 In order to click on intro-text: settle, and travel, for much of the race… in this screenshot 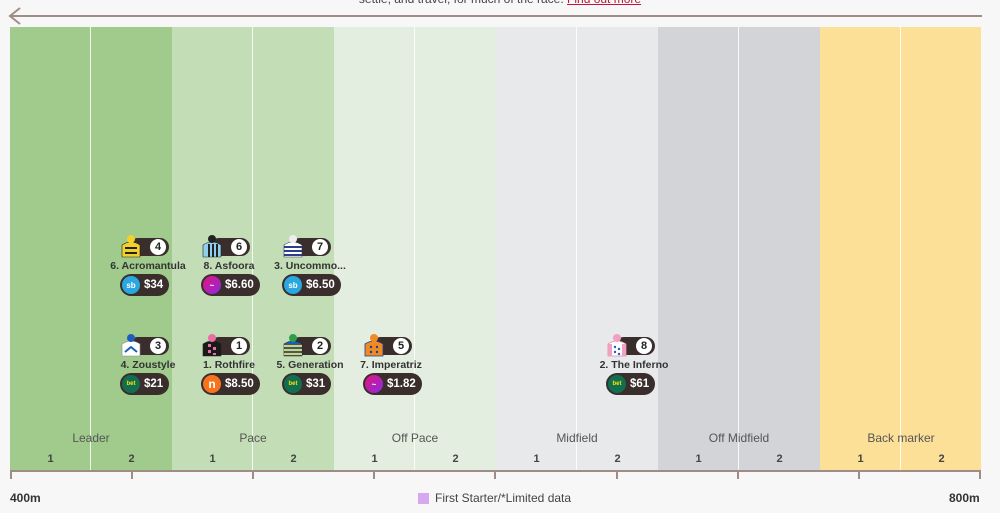, I will do `click(500, 3)`.